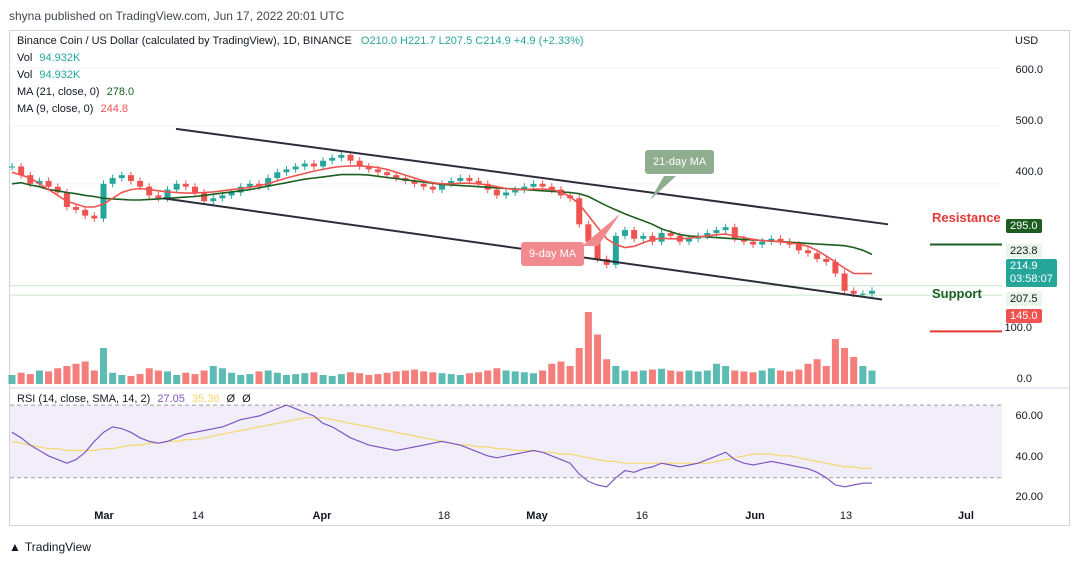 This screenshot has width=1079, height=565. Describe the element at coordinates (1029, 416) in the screenshot. I see `rsi-tick: 60.00` at that location.